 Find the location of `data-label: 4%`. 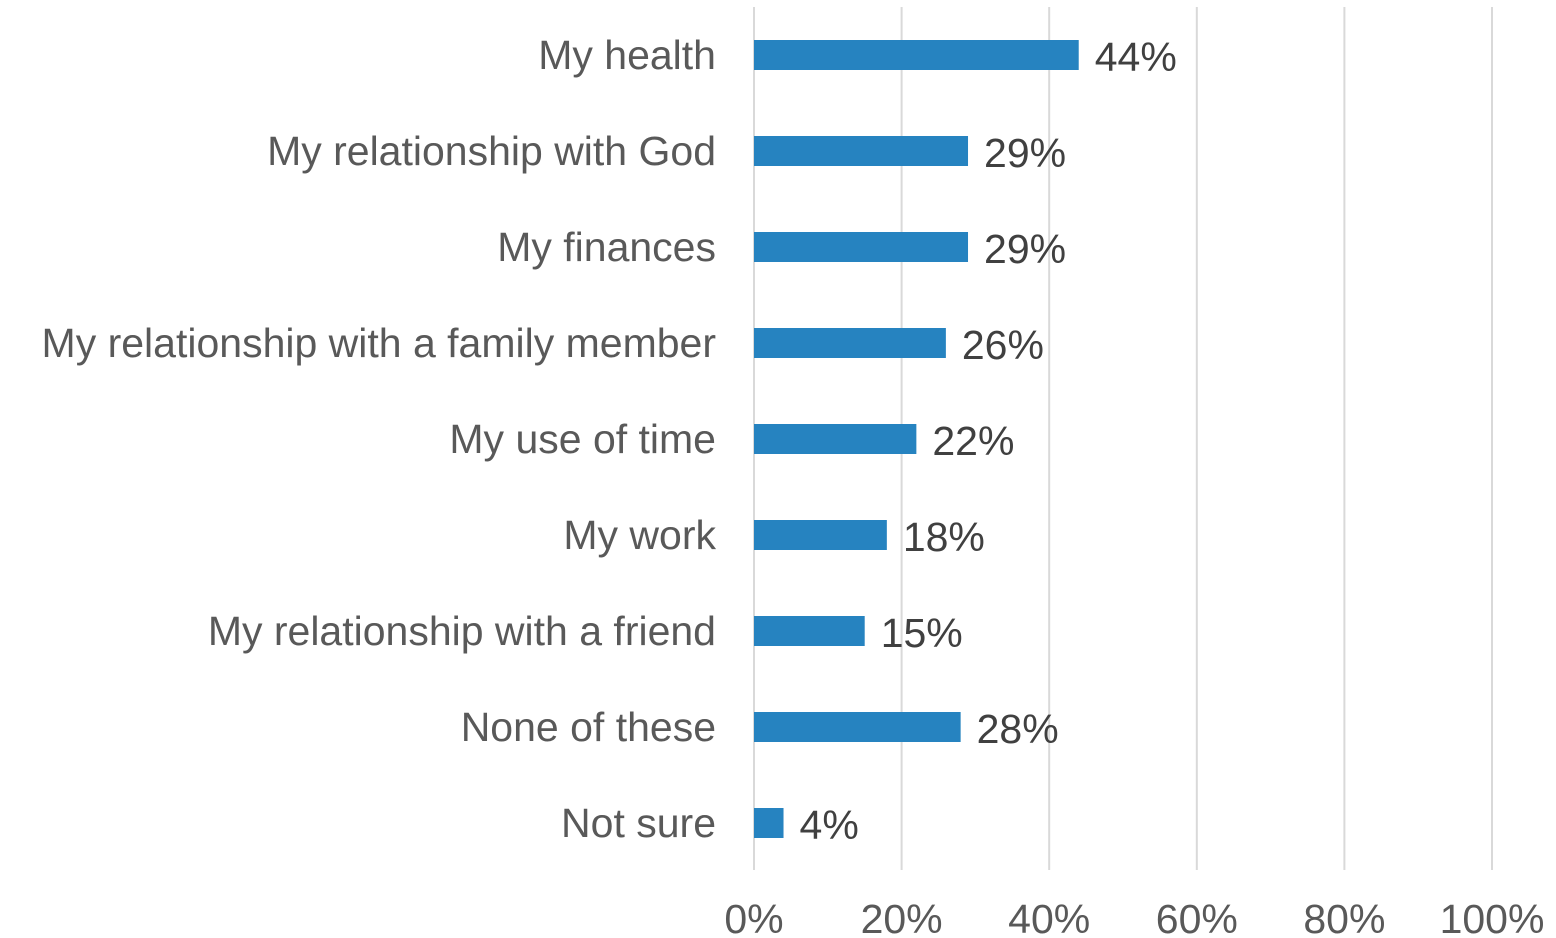

data-label: 4% is located at coordinates (829, 825).